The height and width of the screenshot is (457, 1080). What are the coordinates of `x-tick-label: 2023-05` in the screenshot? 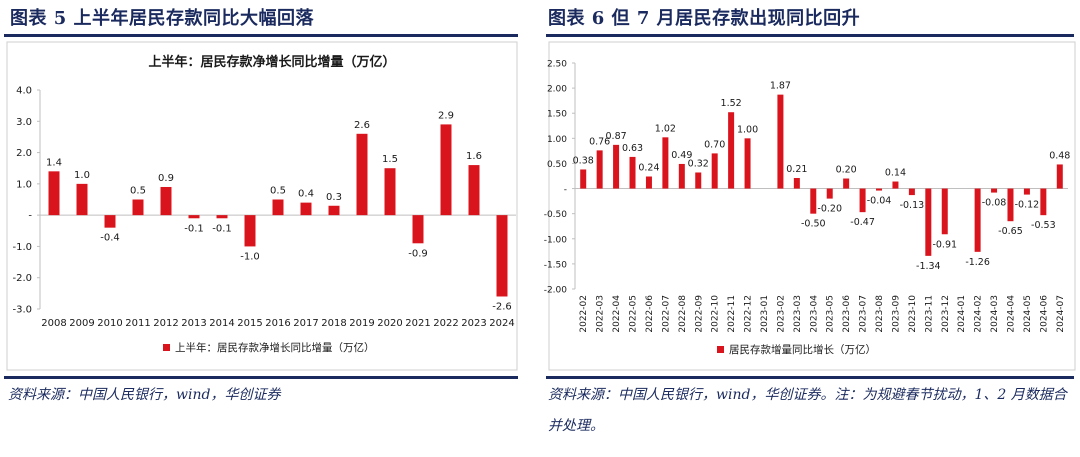 It's located at (831, 314).